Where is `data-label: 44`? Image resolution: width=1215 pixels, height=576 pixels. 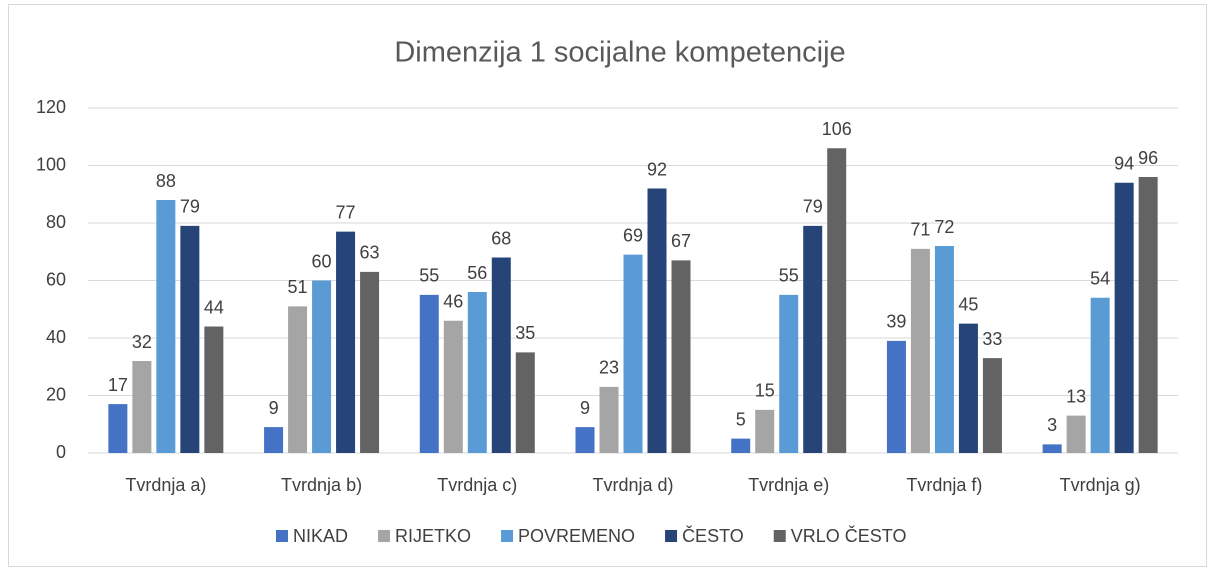
data-label: 44 is located at coordinates (214, 307).